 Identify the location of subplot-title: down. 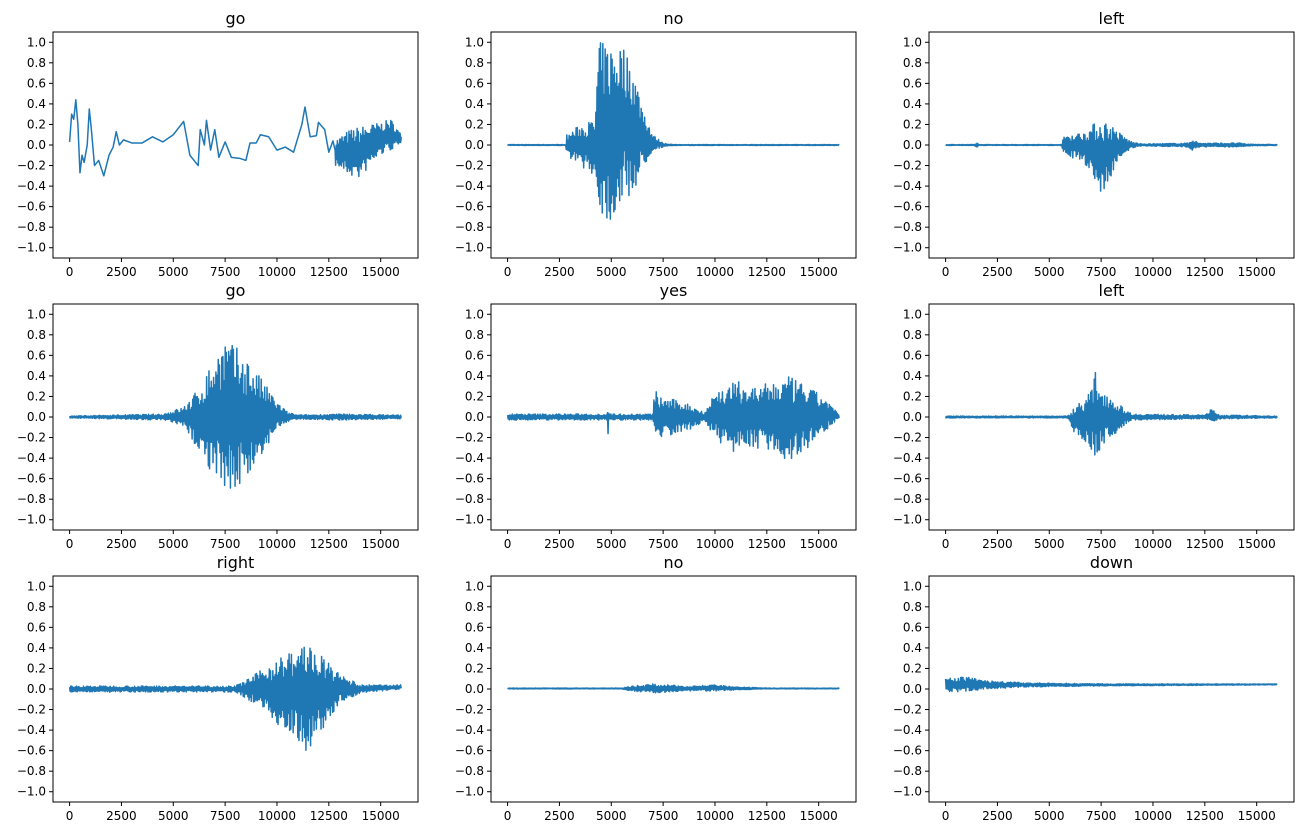
(1111, 562).